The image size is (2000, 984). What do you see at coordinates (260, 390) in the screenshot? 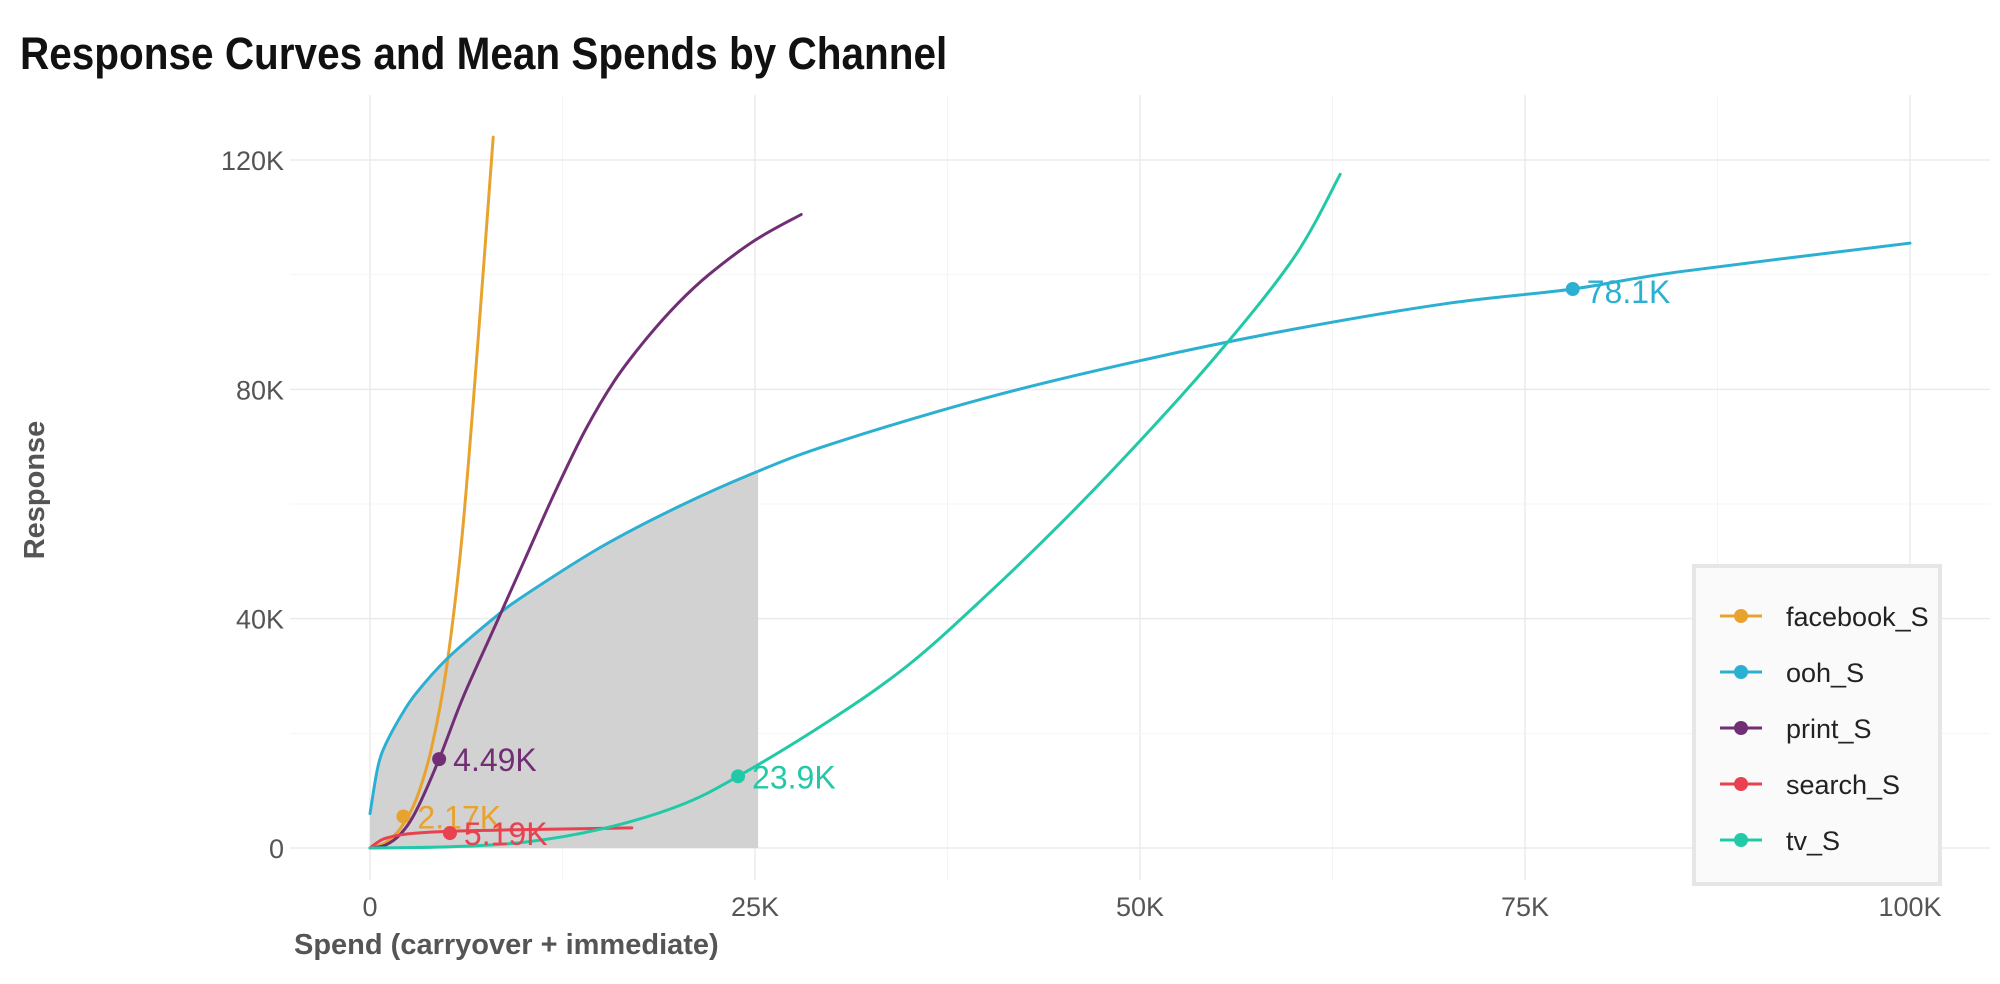
I see `y-tick-label: 80K` at bounding box center [260, 390].